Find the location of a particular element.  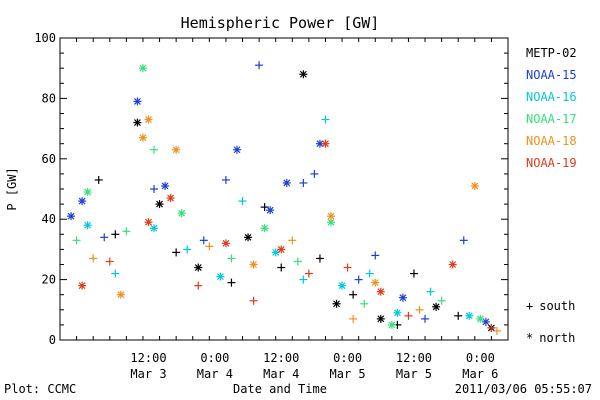

footer-plot-credit: Plot: CCMC is located at coordinates (40, 389).